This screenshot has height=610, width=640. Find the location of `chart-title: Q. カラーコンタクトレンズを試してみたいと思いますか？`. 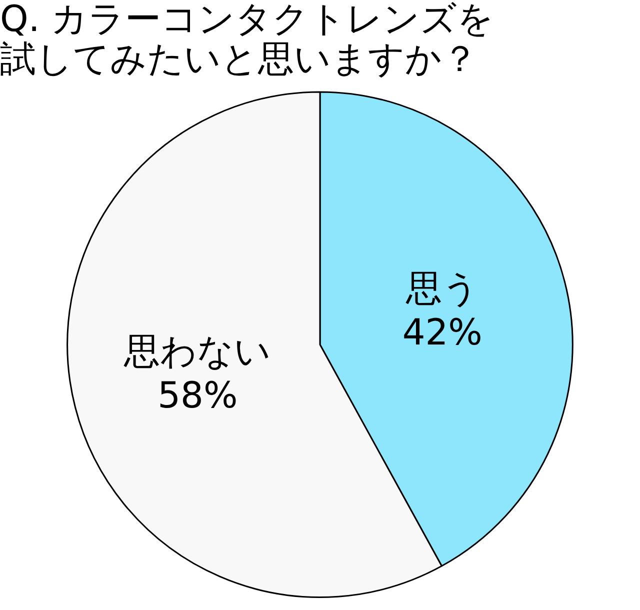

chart-title: Q. カラーコンタクトレンズを試してみたいと思いますか？ is located at coordinates (247, 40).